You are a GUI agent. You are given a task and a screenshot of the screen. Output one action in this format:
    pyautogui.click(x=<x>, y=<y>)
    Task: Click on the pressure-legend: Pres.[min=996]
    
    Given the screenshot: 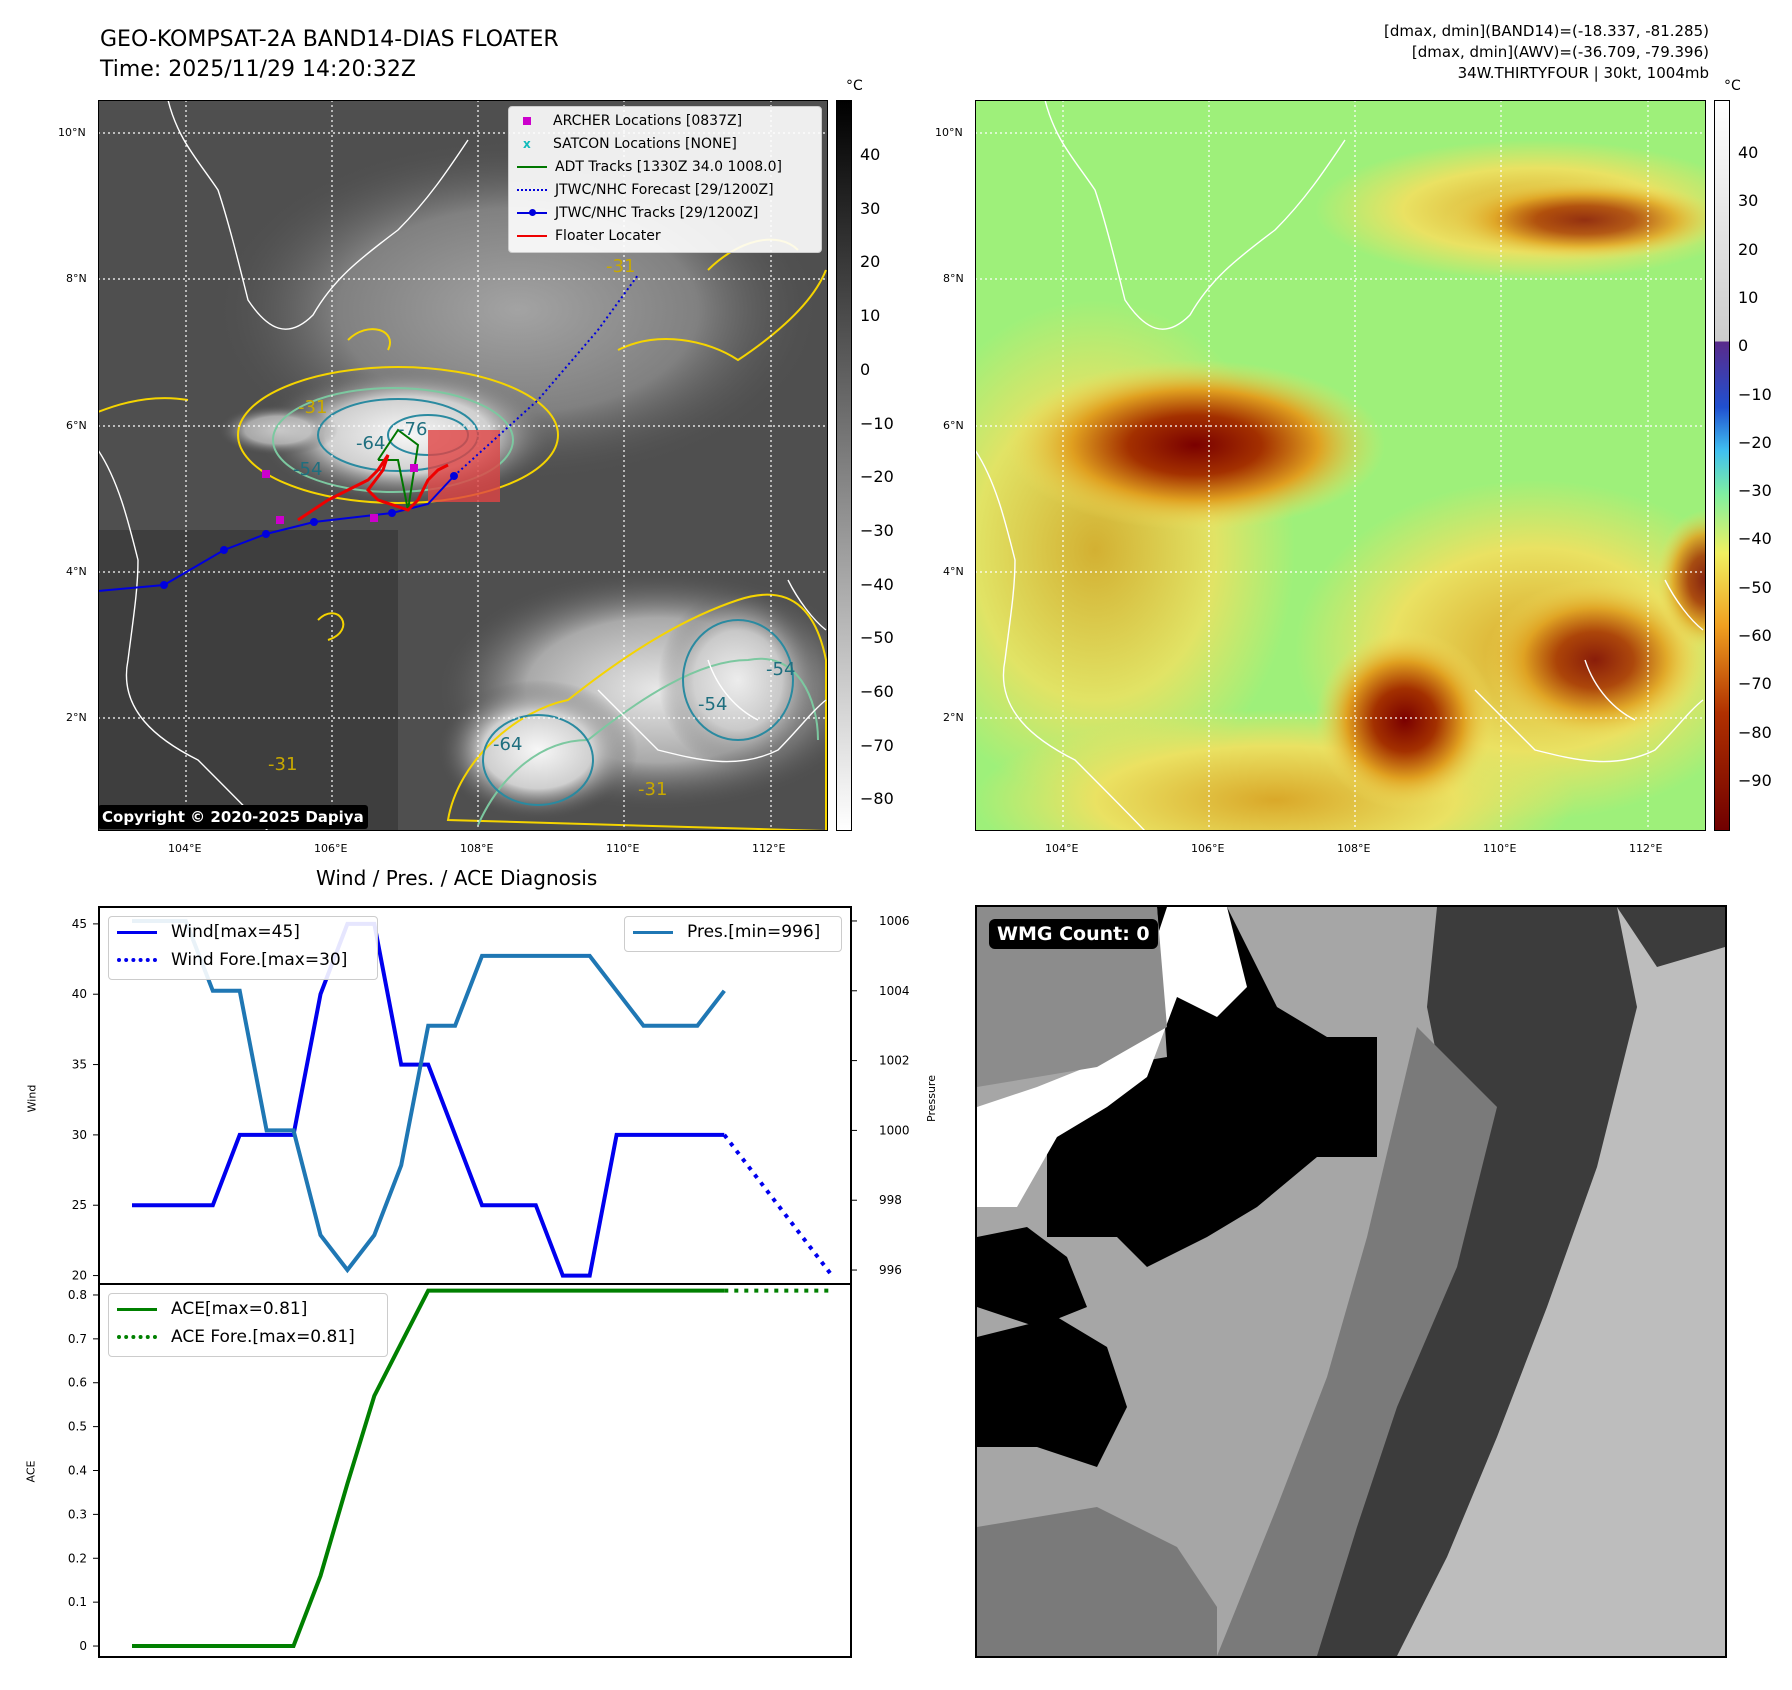 What is the action you would take?
    pyautogui.click(x=733, y=934)
    